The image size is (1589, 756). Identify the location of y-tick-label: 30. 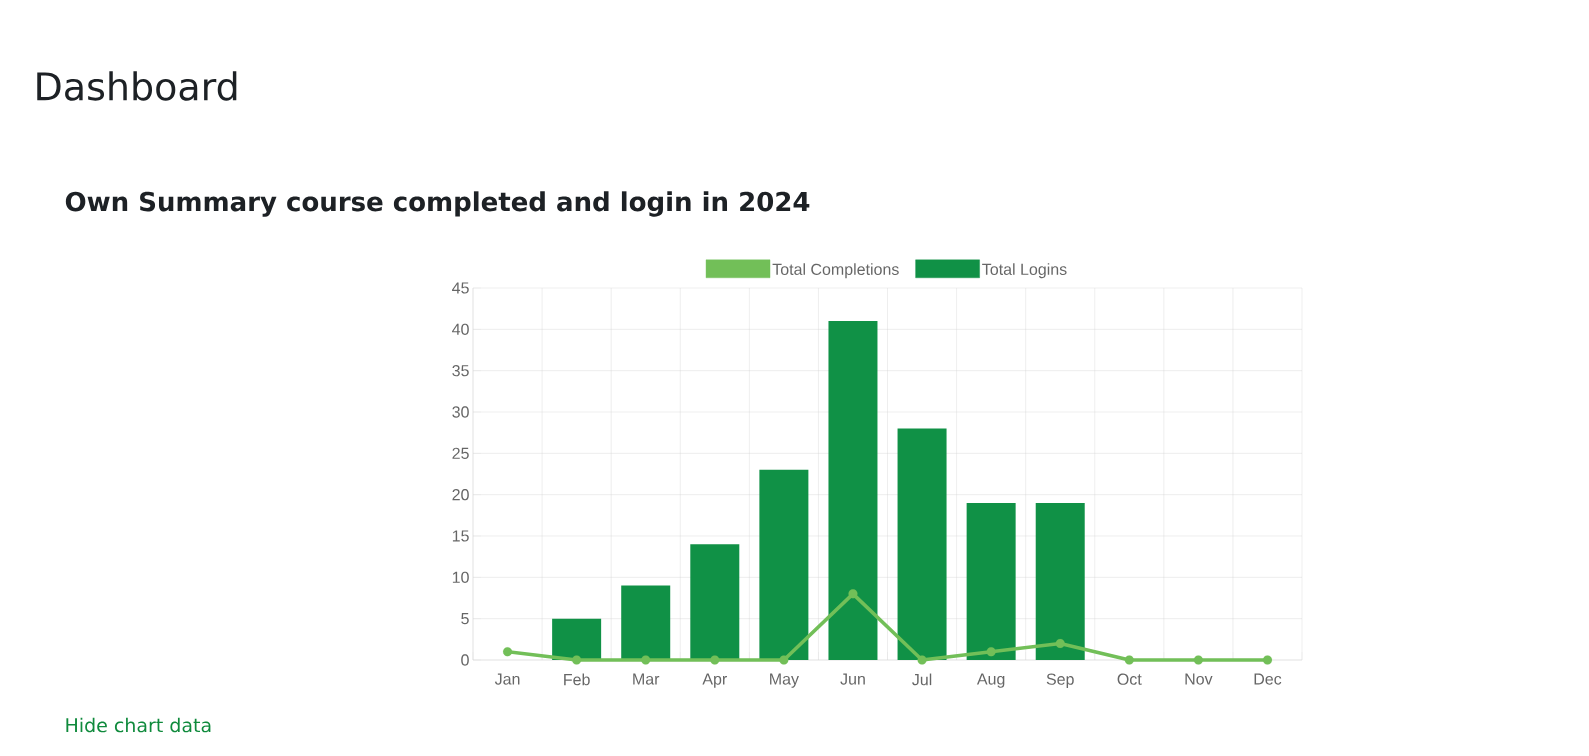
(460, 412).